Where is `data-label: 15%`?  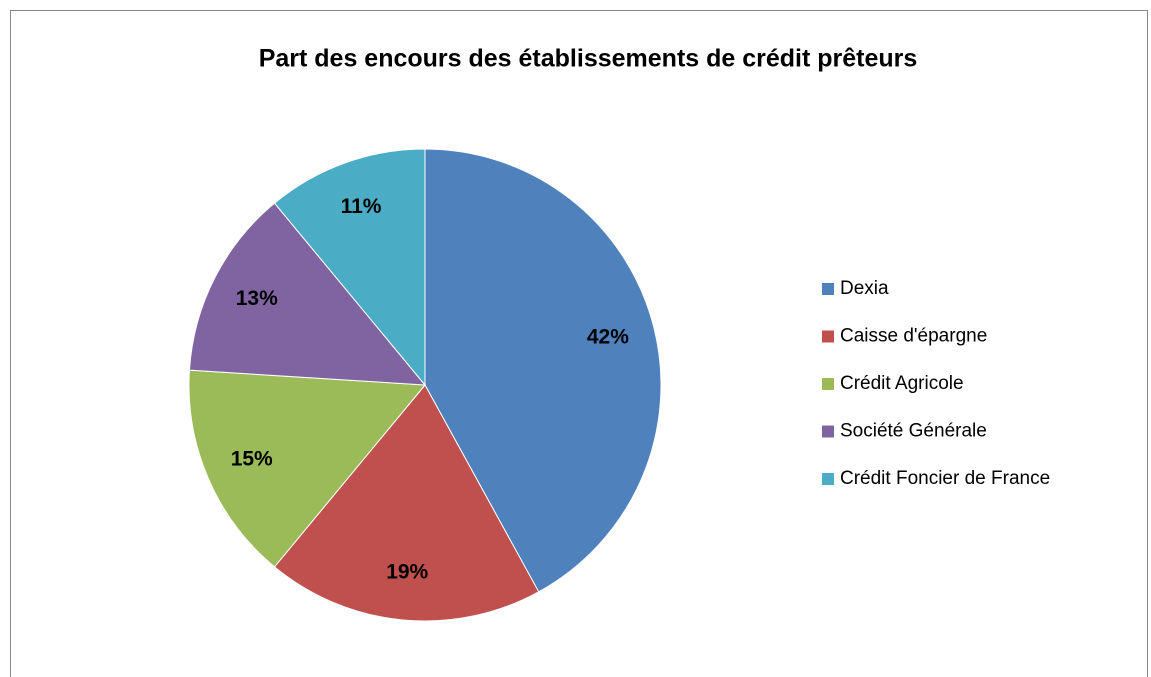
data-label: 15% is located at coordinates (252, 459).